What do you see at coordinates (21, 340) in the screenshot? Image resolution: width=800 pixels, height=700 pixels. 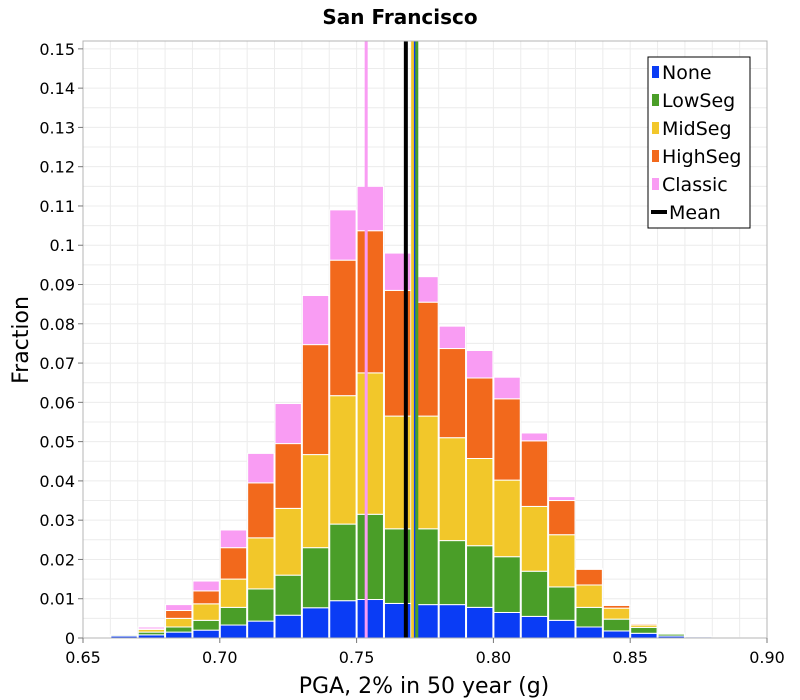 I see `y-axis-label: Fraction` at bounding box center [21, 340].